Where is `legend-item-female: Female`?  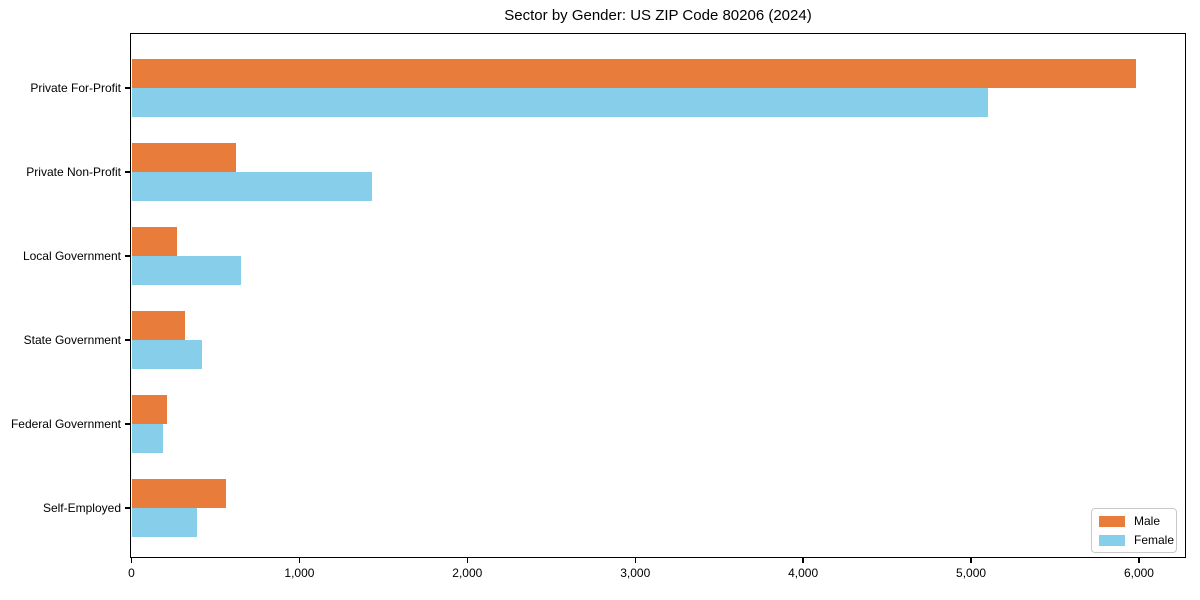 legend-item-female: Female is located at coordinates (1136, 540).